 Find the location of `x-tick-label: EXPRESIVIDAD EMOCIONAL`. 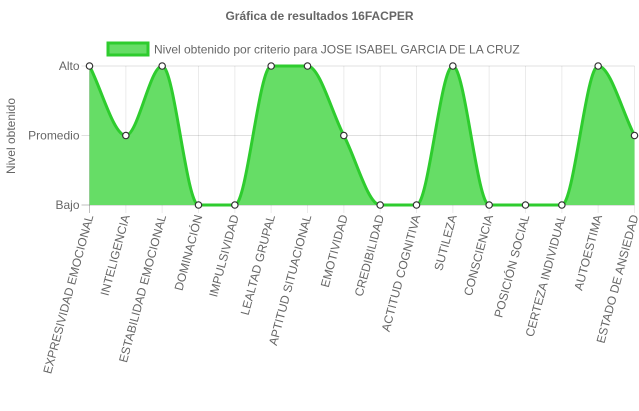

x-tick-label: EXPRESIVIDAD EMOCIONAL is located at coordinates (68, 294).